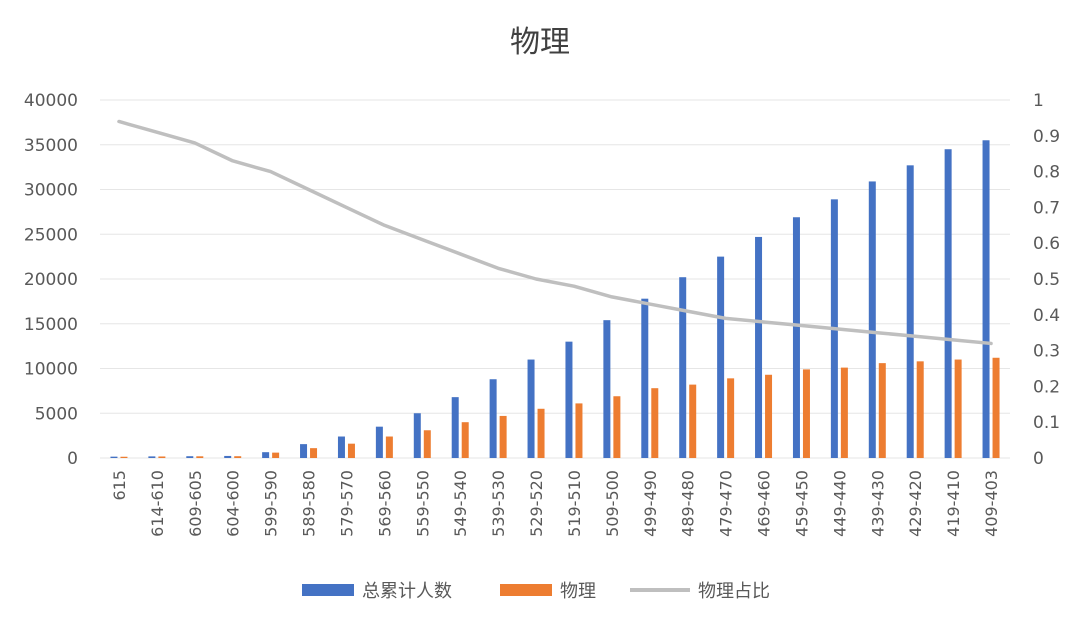 This screenshot has height=630, width=1080. Describe the element at coordinates (1046, 352) in the screenshot. I see `y-right-tick-3: 0.3` at that location.